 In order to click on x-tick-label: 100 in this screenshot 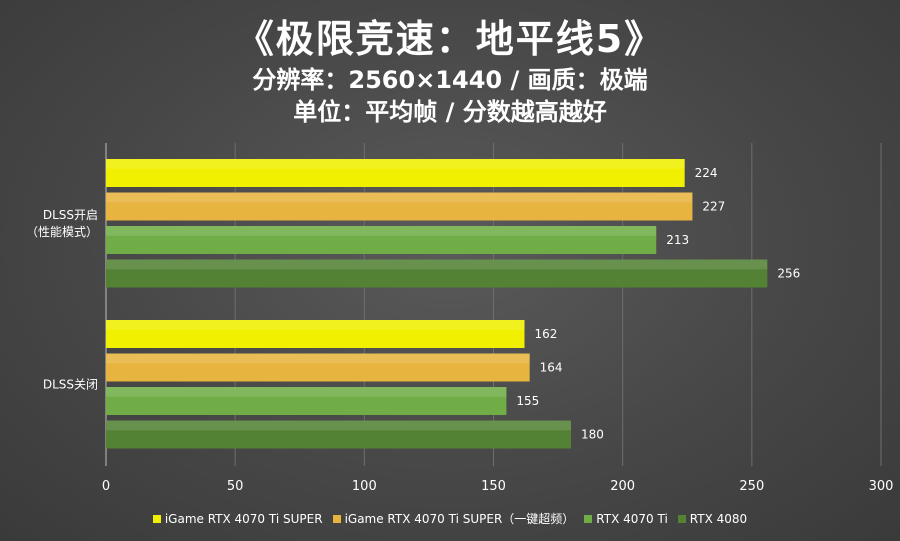, I will do `click(364, 486)`.